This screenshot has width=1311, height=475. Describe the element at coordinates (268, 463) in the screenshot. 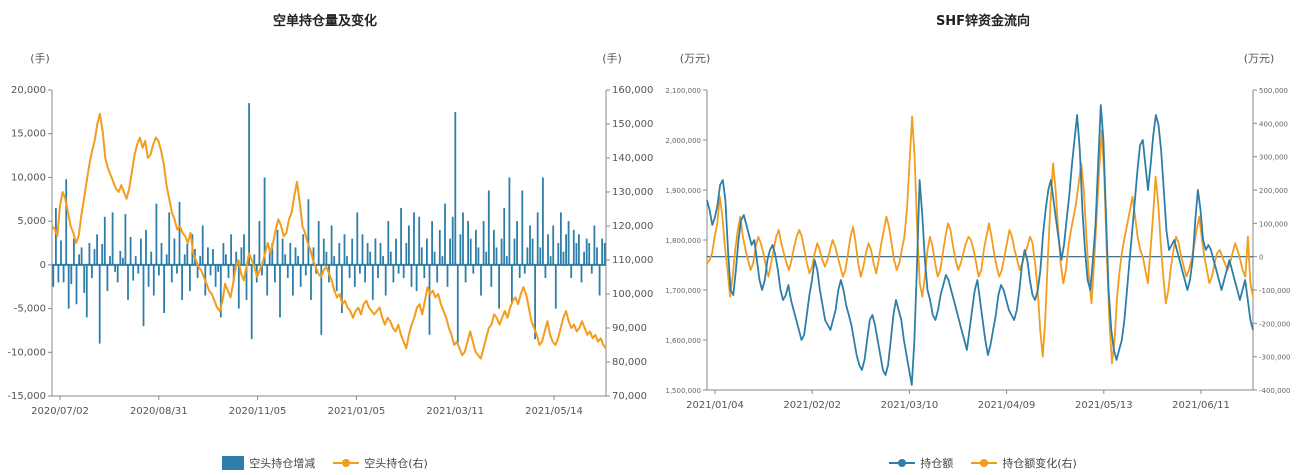

I see `legend-item-bar: 空头持仓增减` at that location.